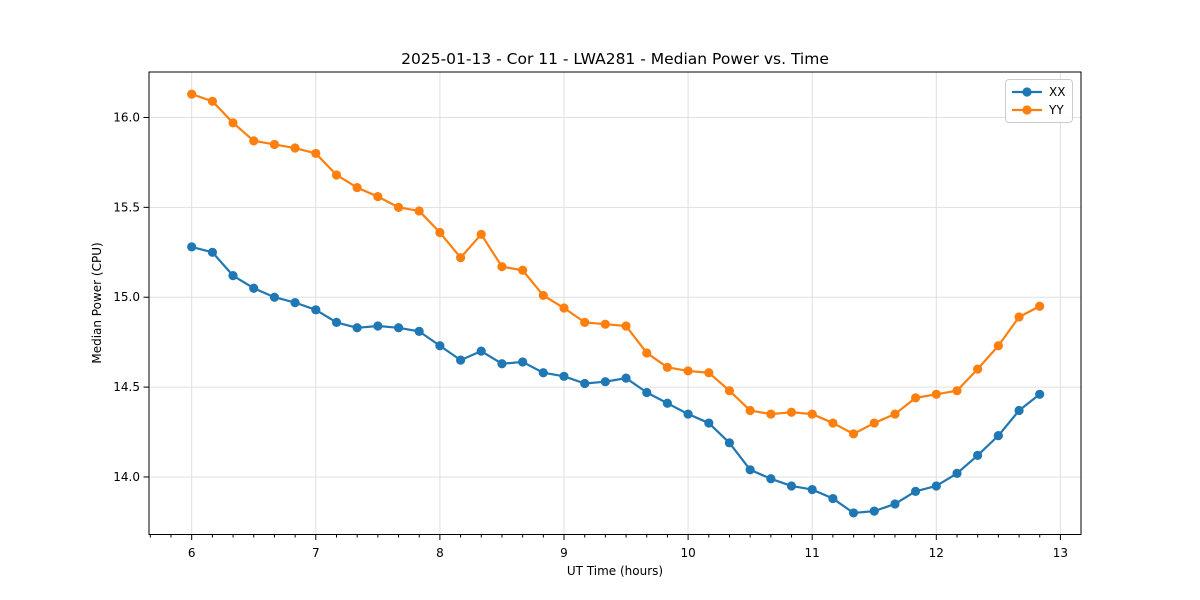  Describe the element at coordinates (316, 553) in the screenshot. I see `x-tick-label: 7` at that location.